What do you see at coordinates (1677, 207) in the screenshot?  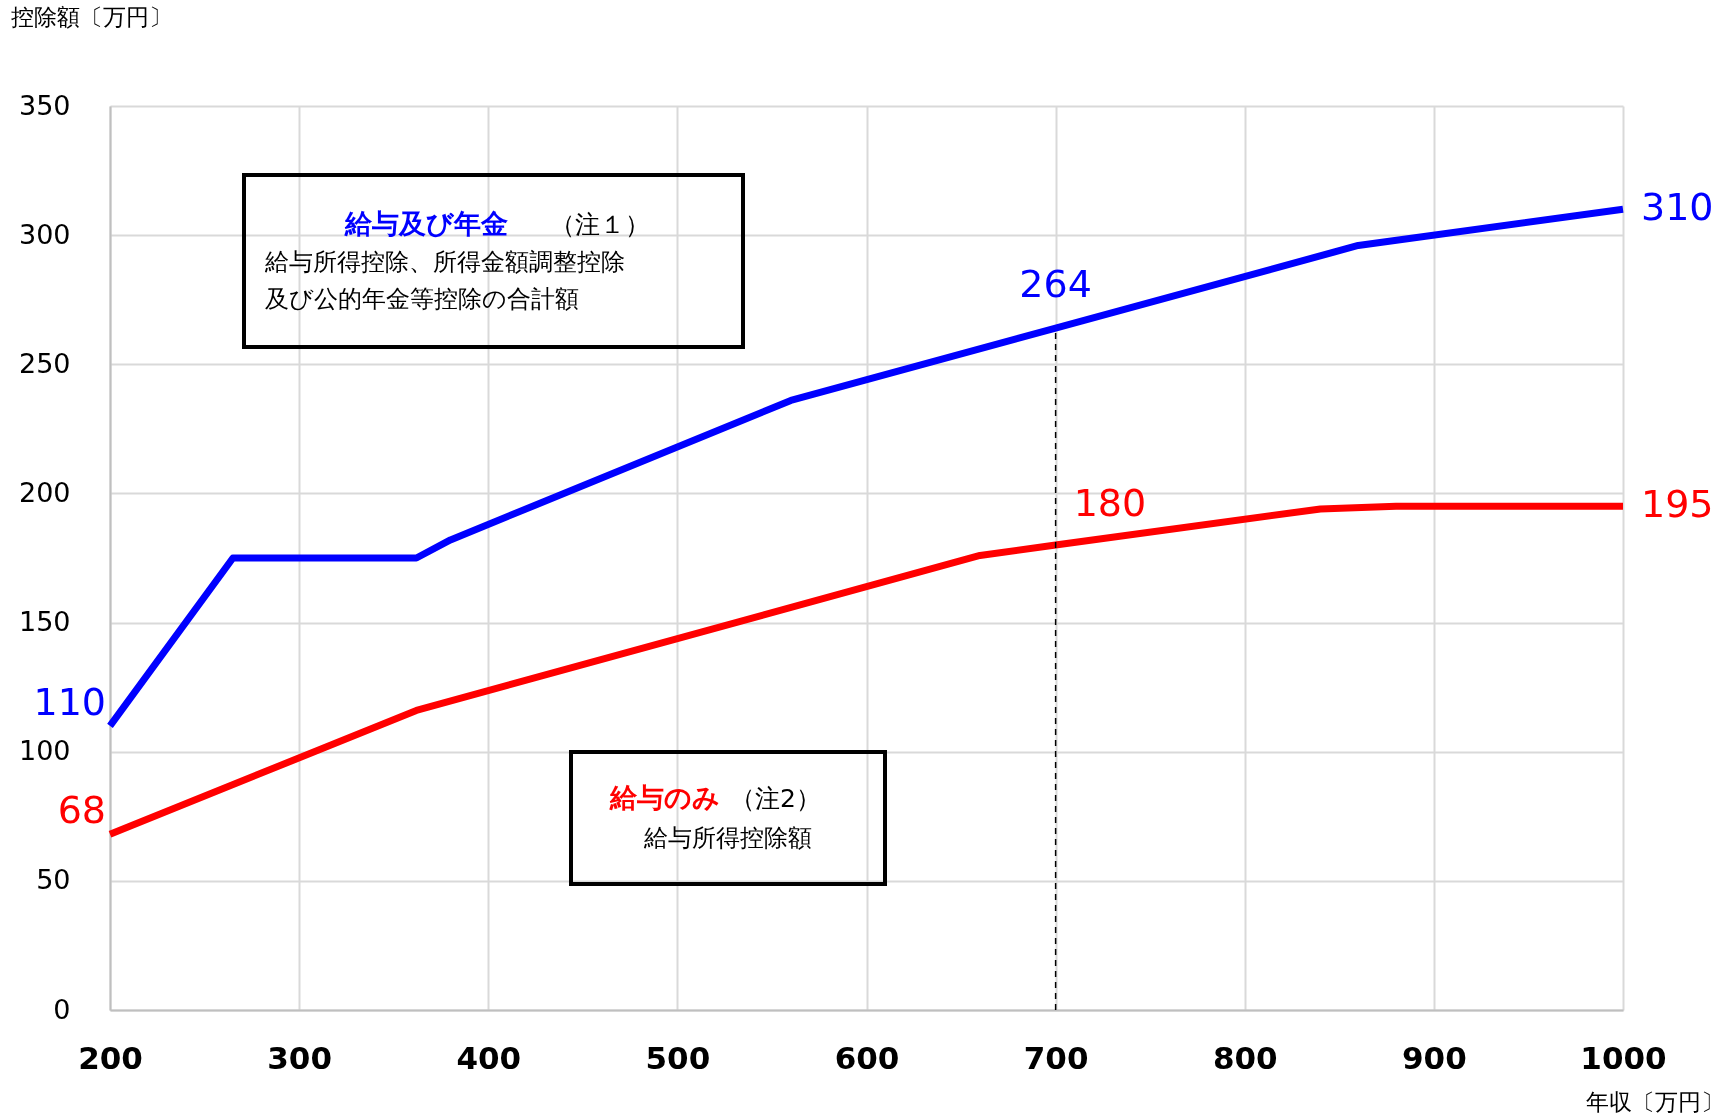 I see `data-label: 310` at bounding box center [1677, 207].